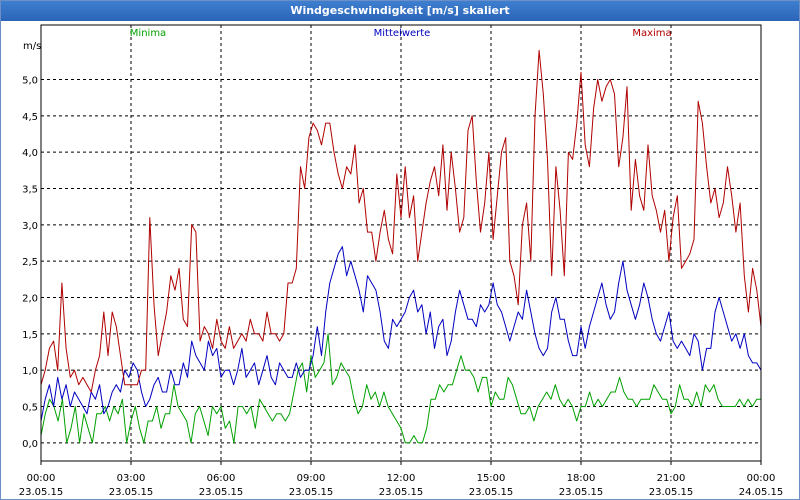  What do you see at coordinates (30, 371) in the screenshot?
I see `y-tick-label: 1,0` at bounding box center [30, 371].